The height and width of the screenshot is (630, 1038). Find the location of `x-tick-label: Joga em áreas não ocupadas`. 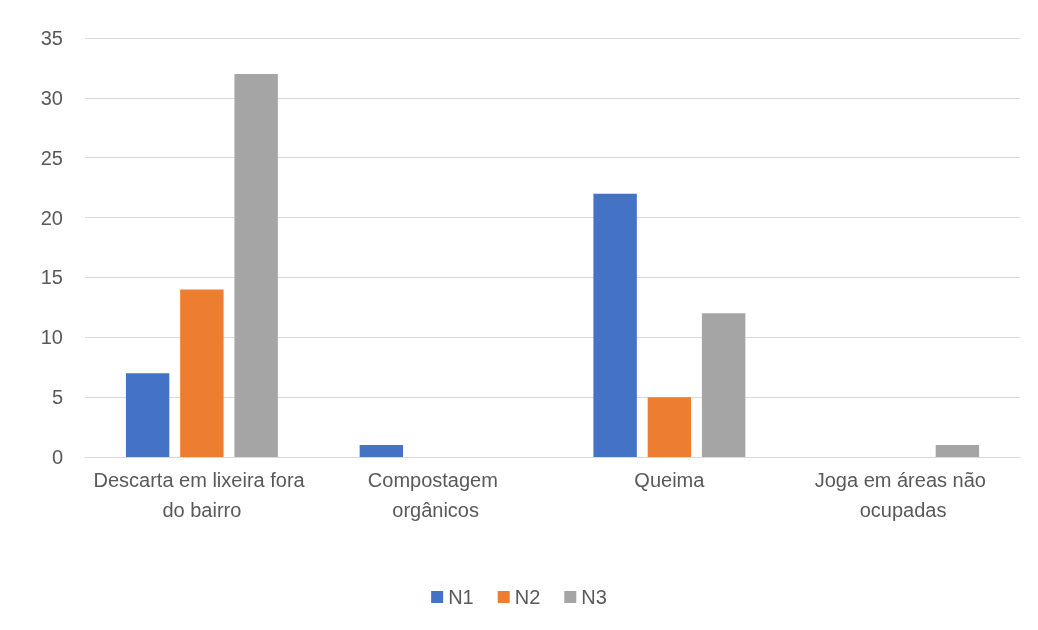

x-tick-label: Joga em áreas não ocupadas is located at coordinates (903, 495).